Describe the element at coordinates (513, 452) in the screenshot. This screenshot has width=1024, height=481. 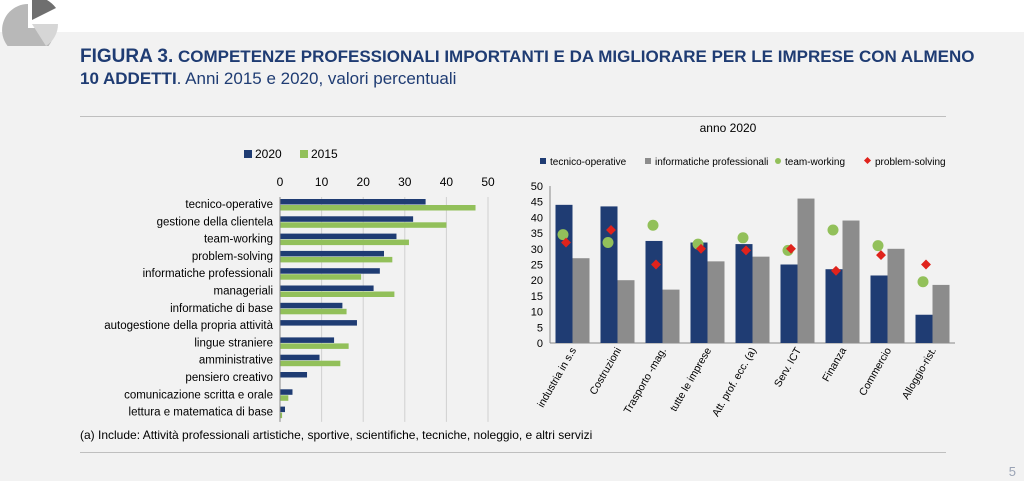
I see `bottom-divider` at that location.